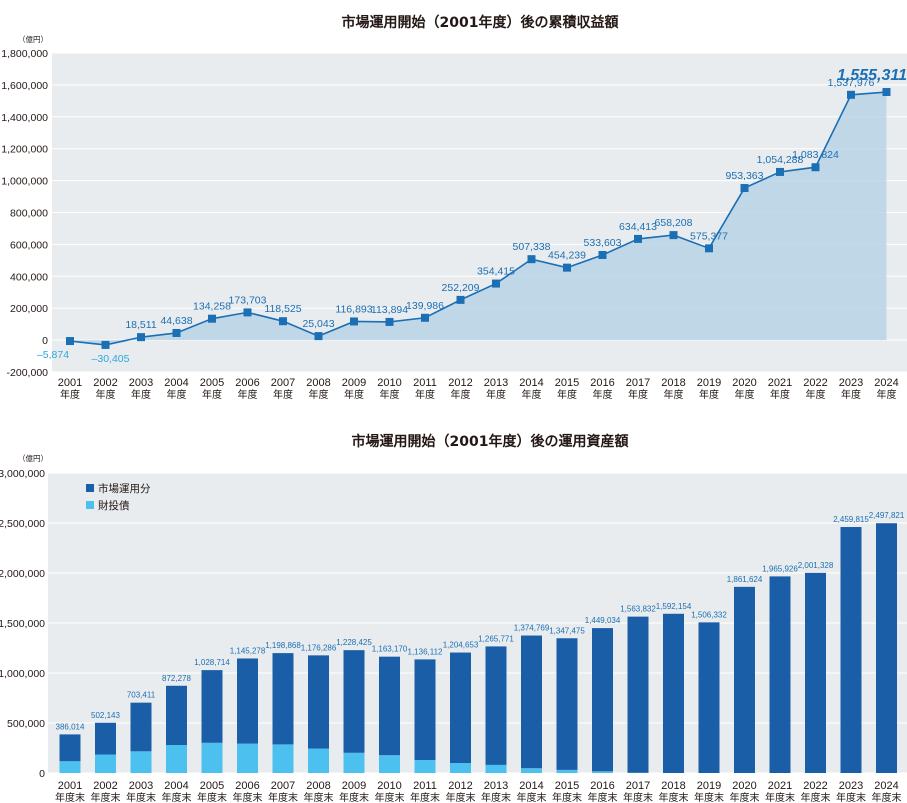 This screenshot has width=907, height=803. What do you see at coordinates (247, 786) in the screenshot?
I see `chart2-x-tick-label: 2006` at bounding box center [247, 786].